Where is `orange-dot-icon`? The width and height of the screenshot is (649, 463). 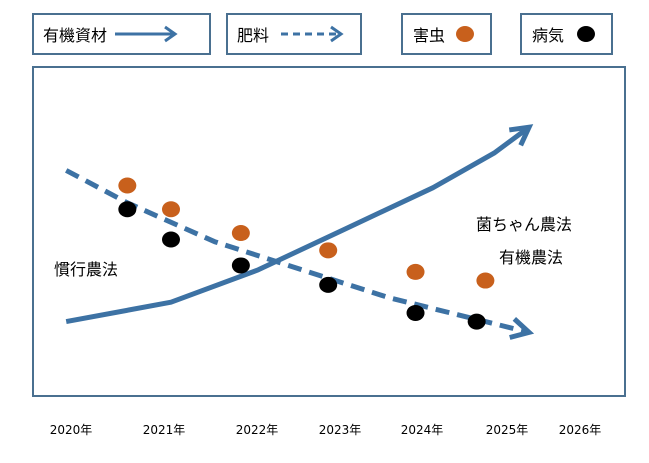
orange-dot-icon is located at coordinates (465, 34).